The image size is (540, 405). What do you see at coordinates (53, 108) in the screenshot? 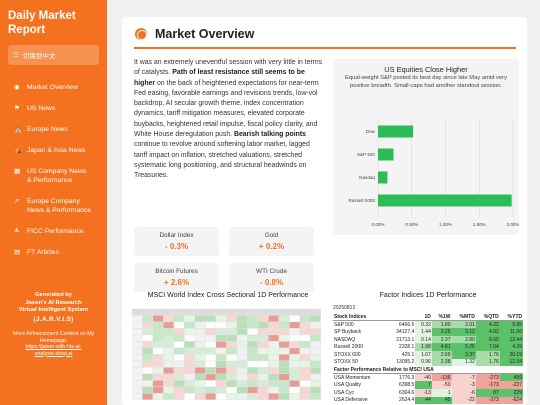
I see `sidebar-item-us-news: ⚑ US News` at bounding box center [53, 108].